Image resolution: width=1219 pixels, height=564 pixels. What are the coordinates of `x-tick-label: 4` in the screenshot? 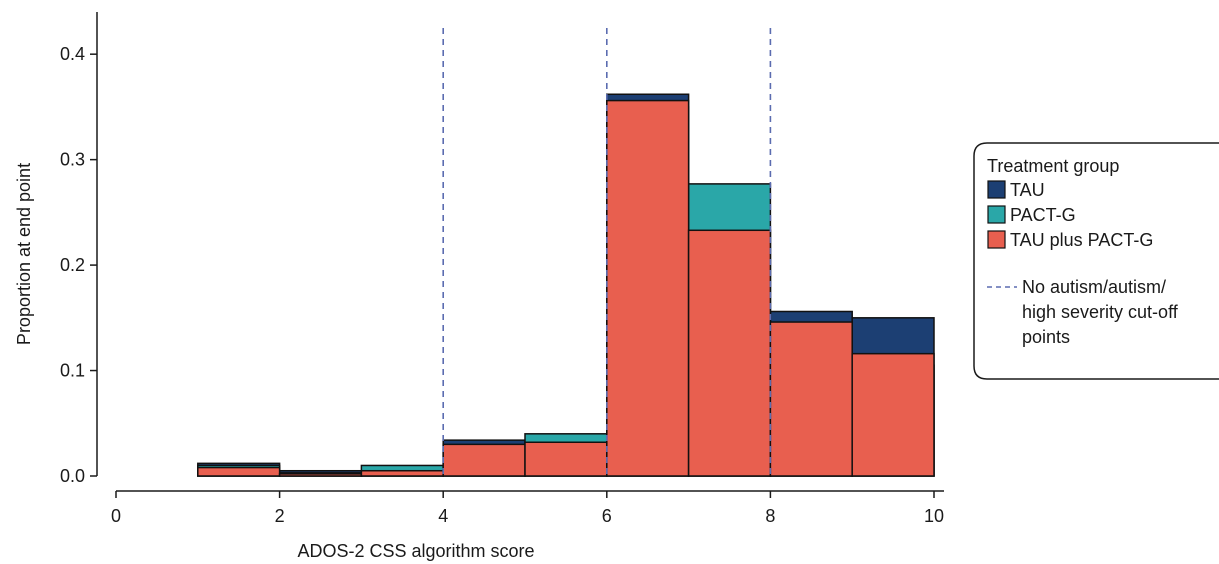 It's located at (443, 516).